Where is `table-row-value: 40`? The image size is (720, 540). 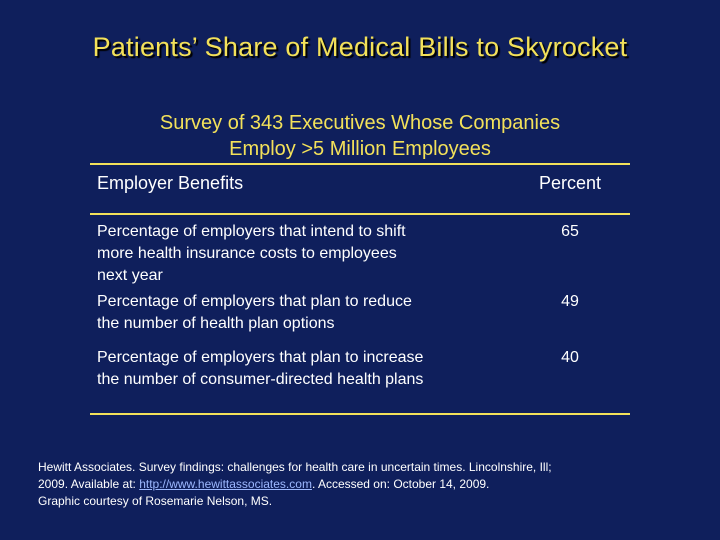 table-row-value: 40 is located at coordinates (570, 357).